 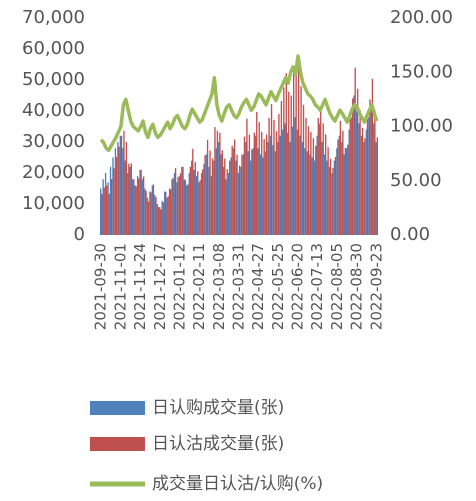 What do you see at coordinates (258, 286) in the screenshot?
I see `x-tick-label: 2022-04-27` at bounding box center [258, 286].